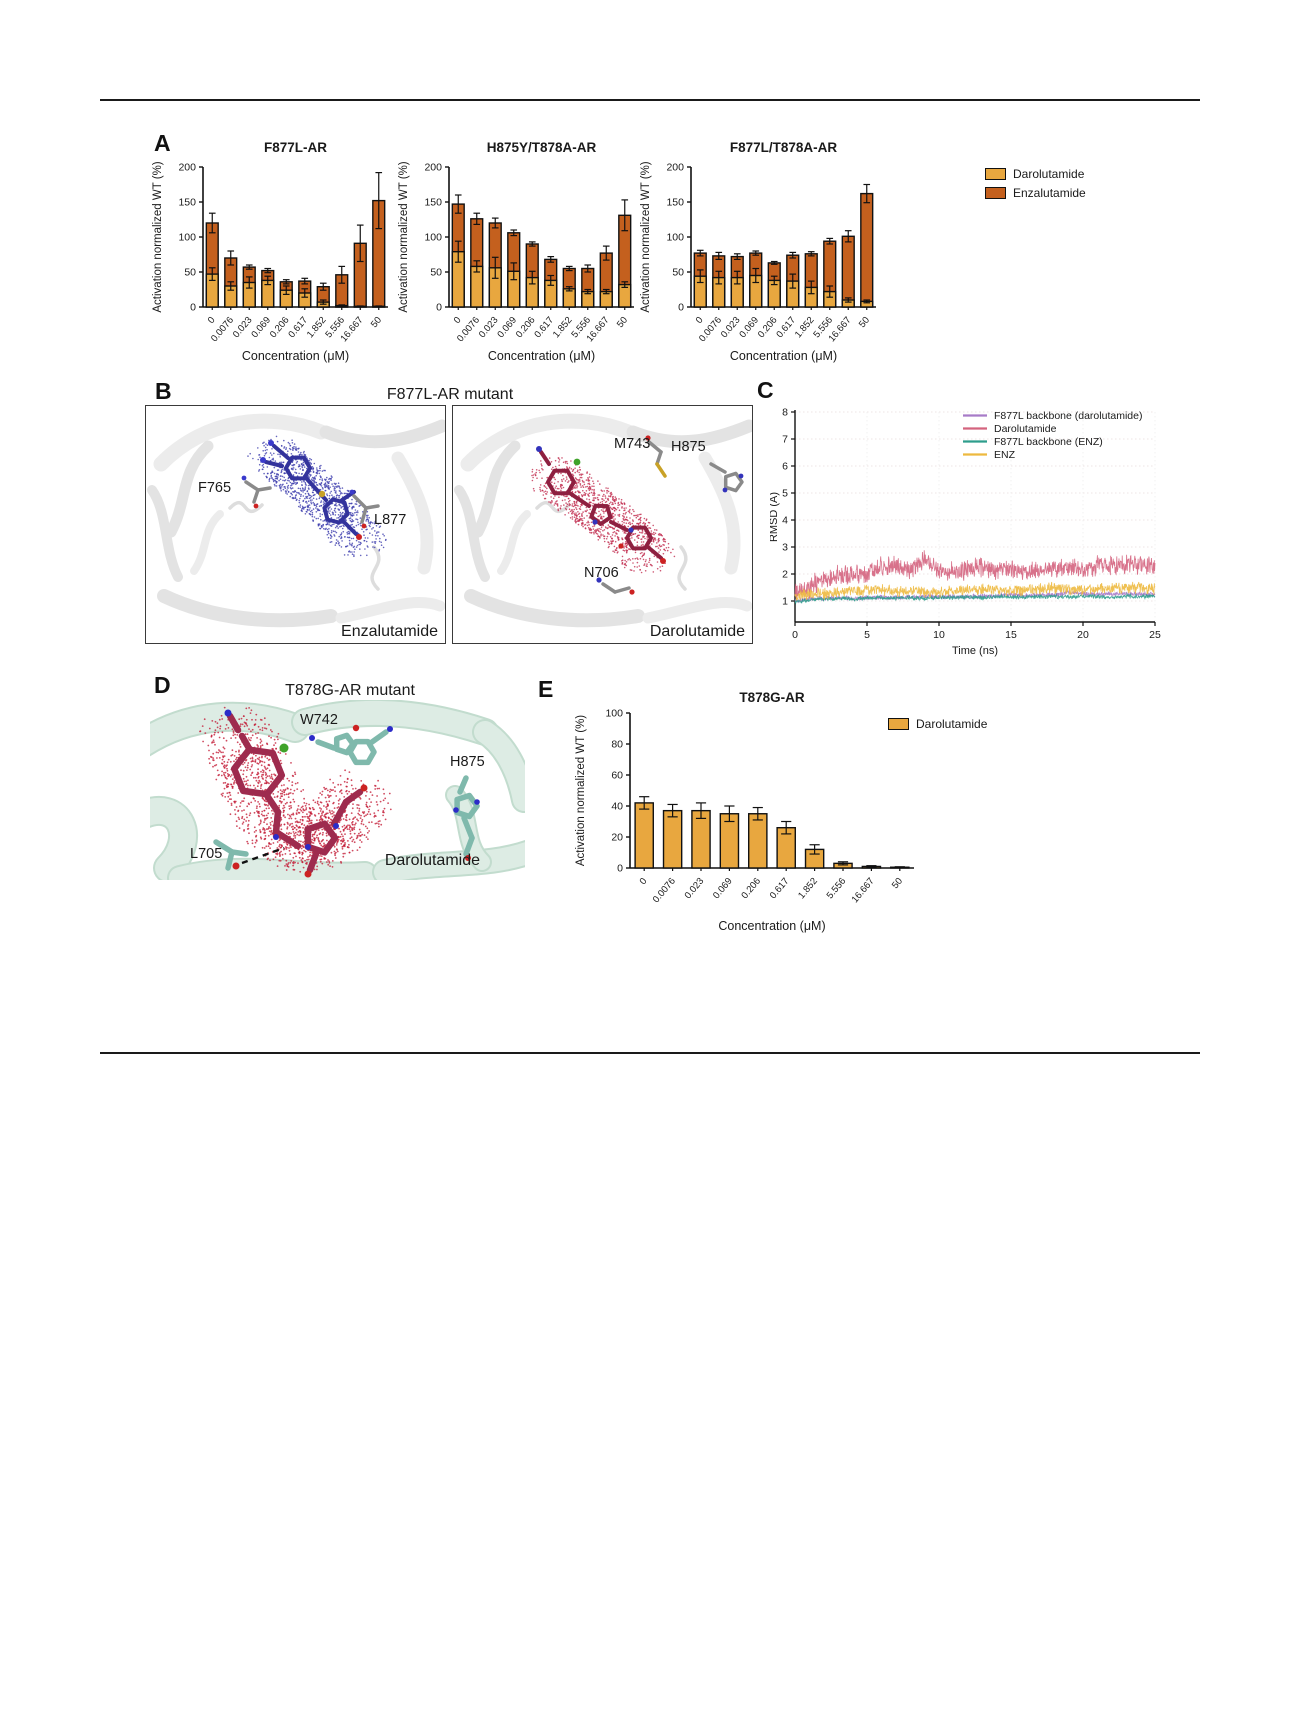 The height and width of the screenshot is (1734, 1300). I want to click on svg-text: 1, so click(785, 602).